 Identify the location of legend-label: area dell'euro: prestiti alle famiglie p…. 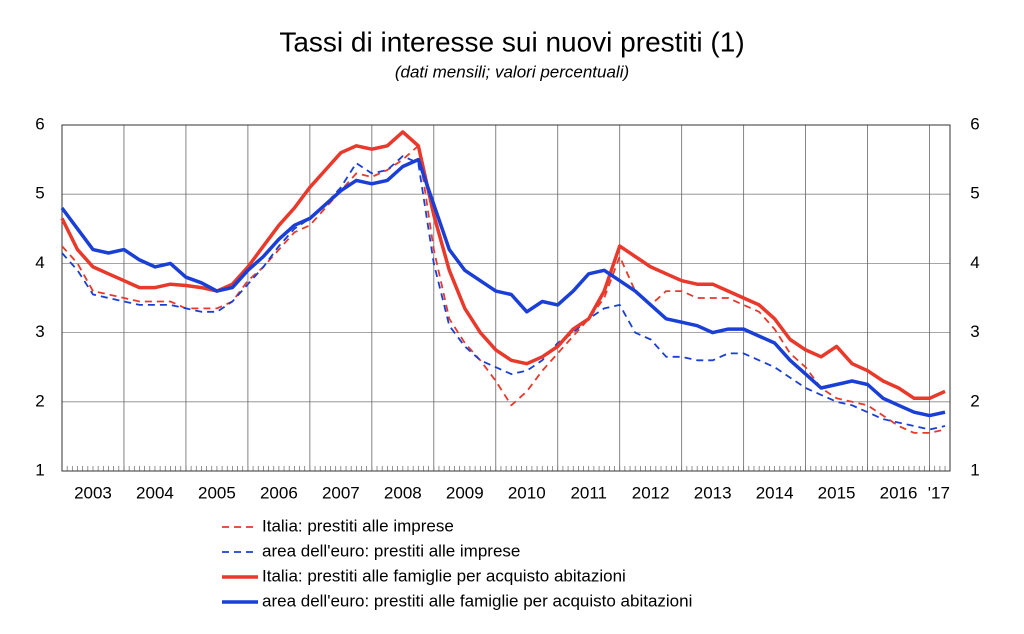
(477, 600).